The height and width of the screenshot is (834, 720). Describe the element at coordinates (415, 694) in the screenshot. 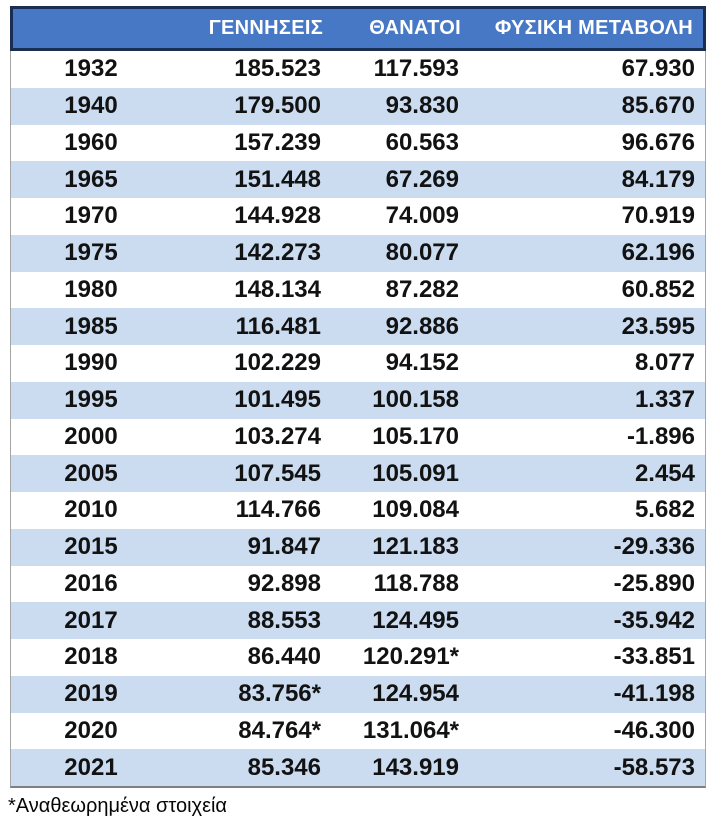

I see `cell-deaths: 124.954` at that location.